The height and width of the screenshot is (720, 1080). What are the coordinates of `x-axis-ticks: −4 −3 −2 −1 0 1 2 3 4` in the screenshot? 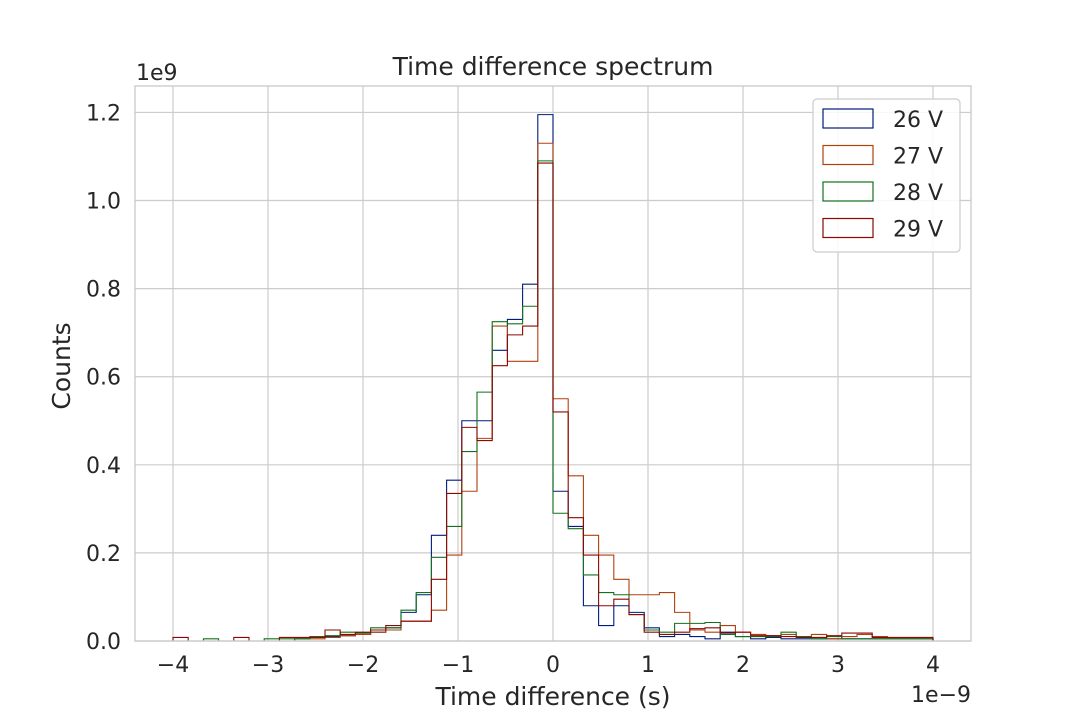 It's located at (548, 665).